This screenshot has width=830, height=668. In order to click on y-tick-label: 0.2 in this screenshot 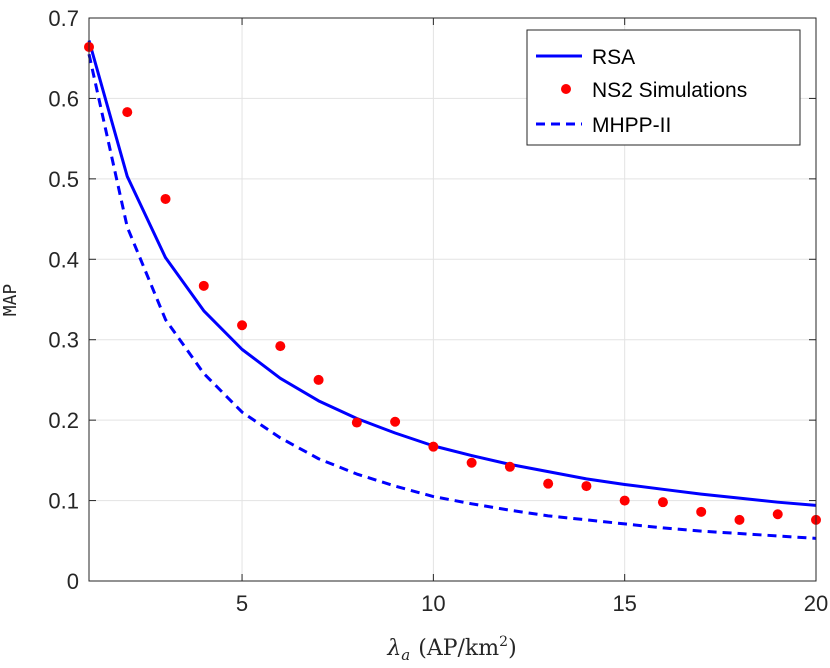, I will do `click(63, 420)`.